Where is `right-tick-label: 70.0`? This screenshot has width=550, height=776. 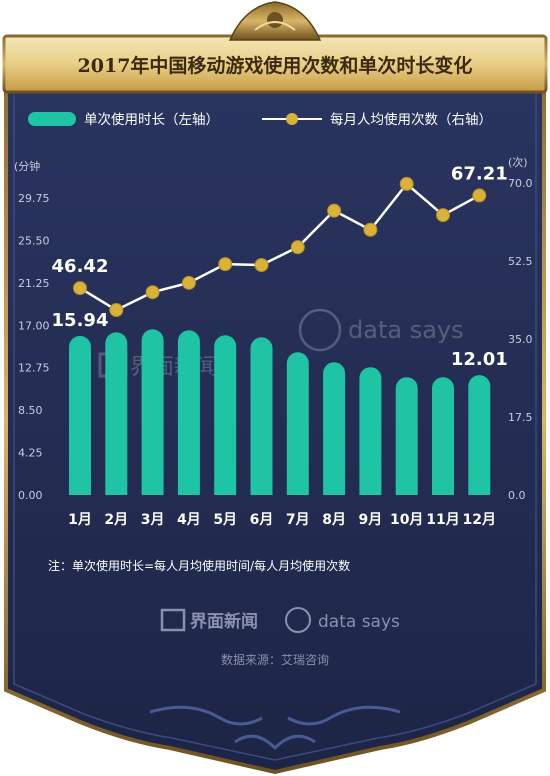
right-tick-label: 70.0 is located at coordinates (520, 183).